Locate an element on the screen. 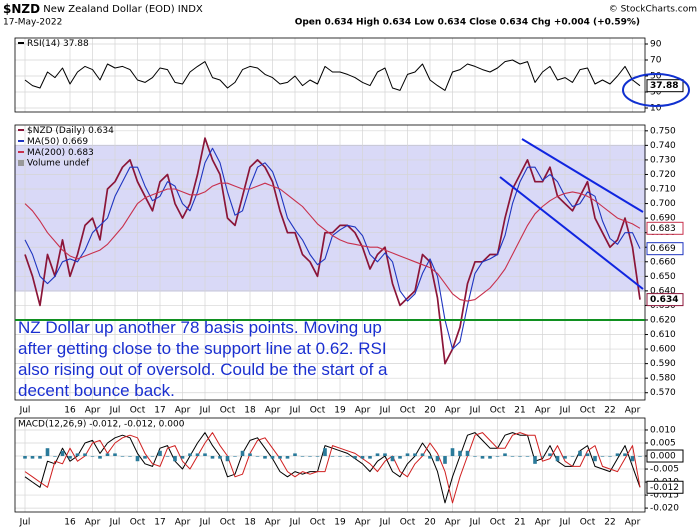 The image size is (700, 530). y-tick-label: 0.640 is located at coordinates (663, 291).